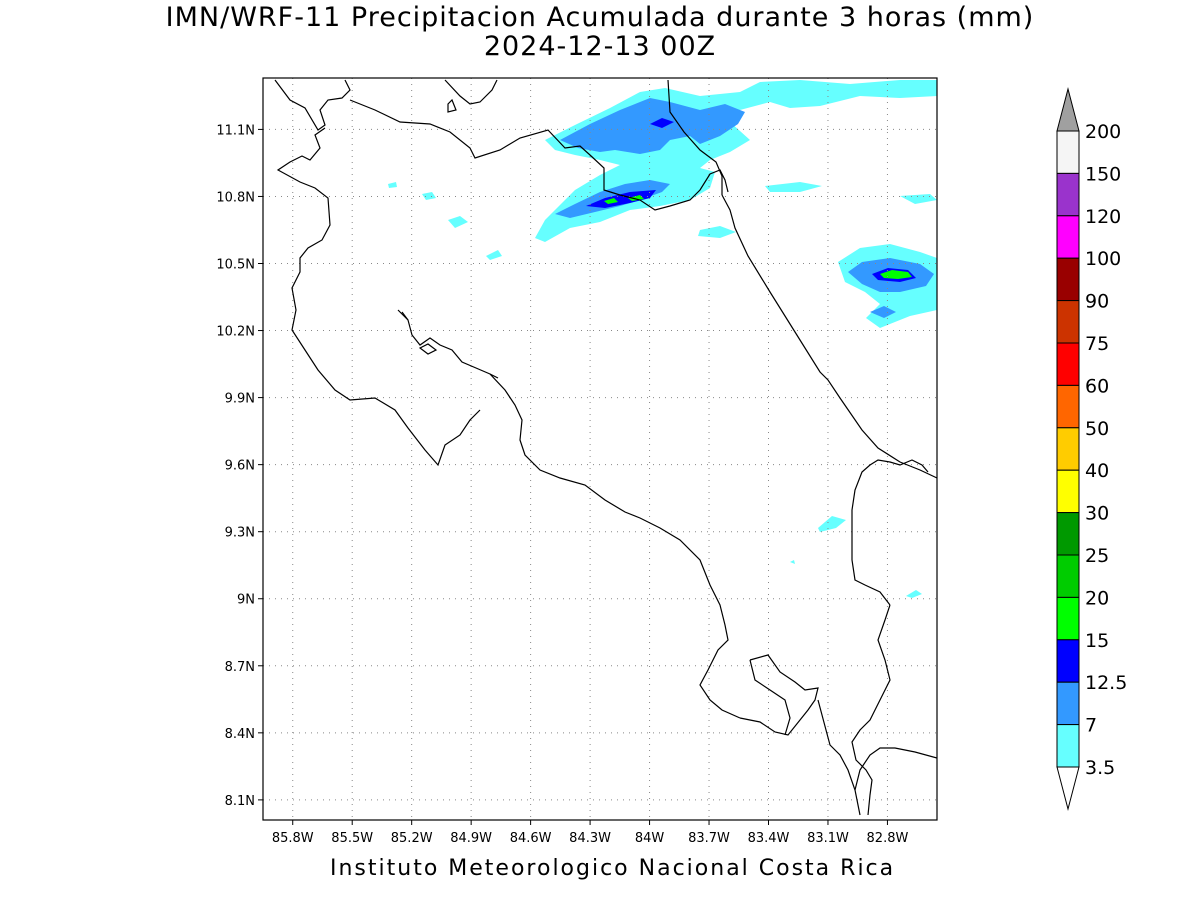 The height and width of the screenshot is (900, 1200). Describe the element at coordinates (235, 332) in the screenshot. I see `y-tick-label: 10.2N` at that location.